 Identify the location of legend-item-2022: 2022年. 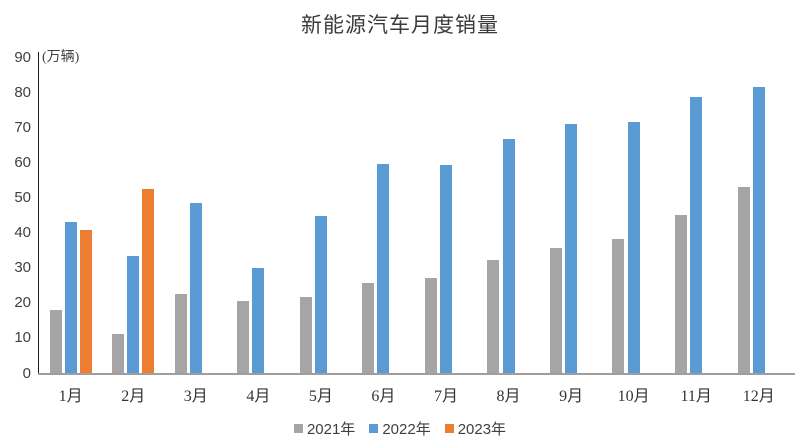
(400, 428).